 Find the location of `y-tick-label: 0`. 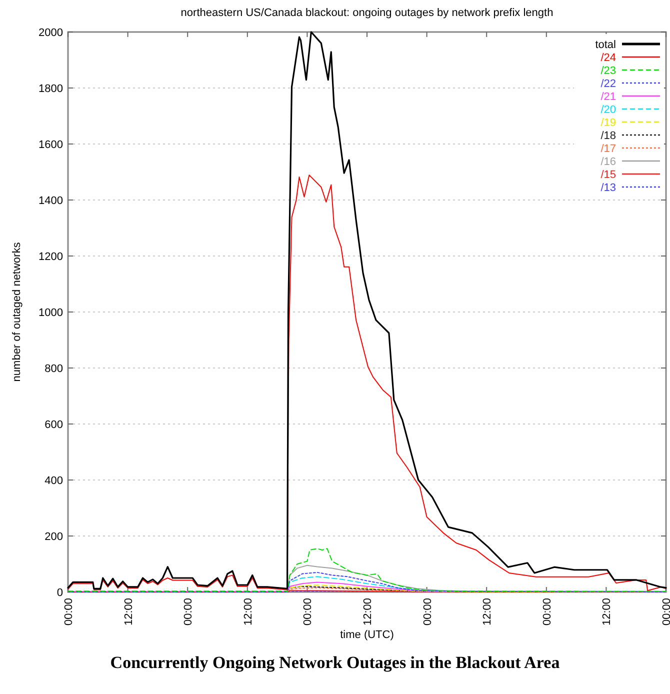

y-tick-label: 0 is located at coordinates (59, 593).